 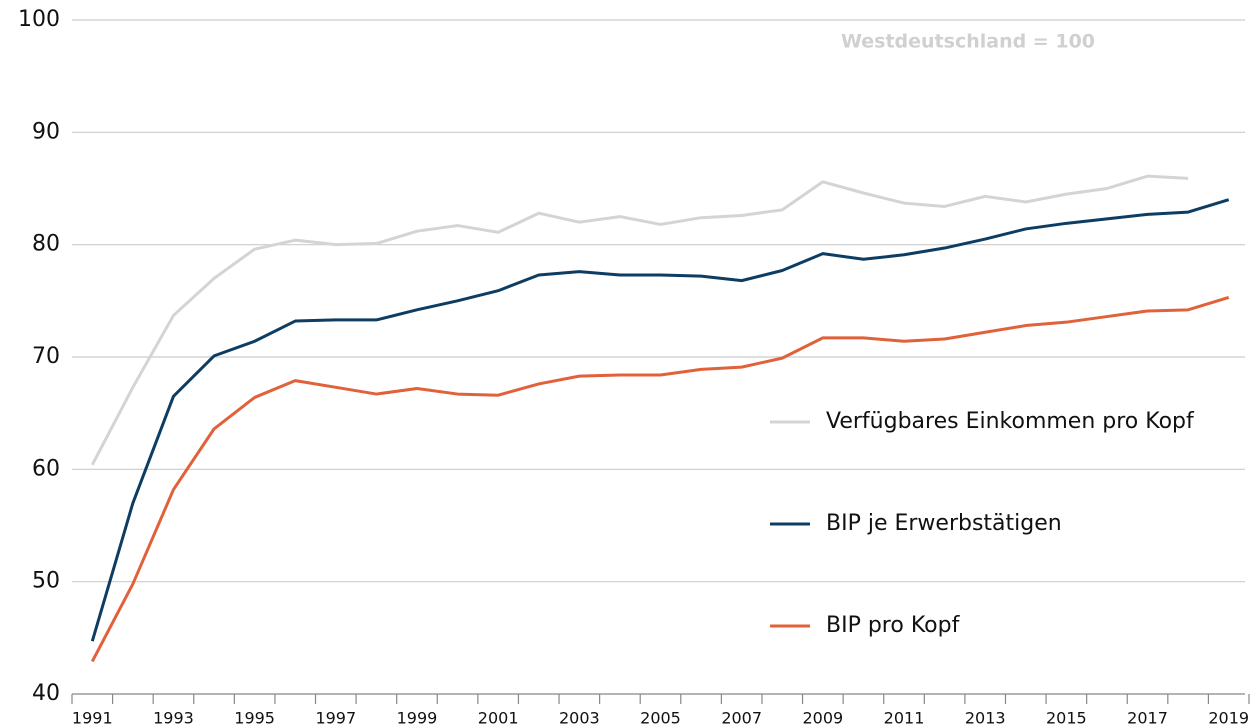 I want to click on legend-label: BIP je Erwerbstätigen, so click(x=944, y=523).